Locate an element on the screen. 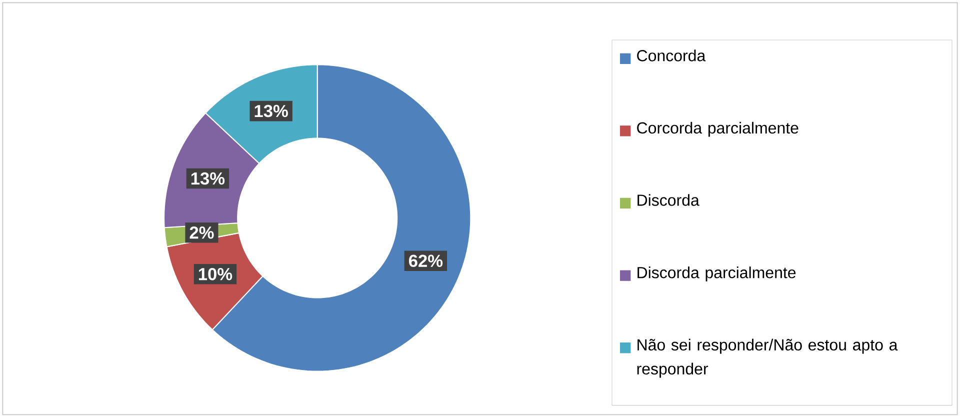 The height and width of the screenshot is (416, 960). legend-label: Não sei responder/Não estou apto a responder is located at coordinates (767, 358).